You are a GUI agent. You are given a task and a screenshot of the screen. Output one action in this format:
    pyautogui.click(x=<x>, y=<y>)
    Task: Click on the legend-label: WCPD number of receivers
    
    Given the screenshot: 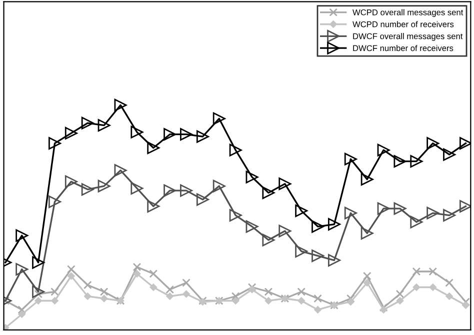 What is the action you would take?
    pyautogui.click(x=403, y=24)
    